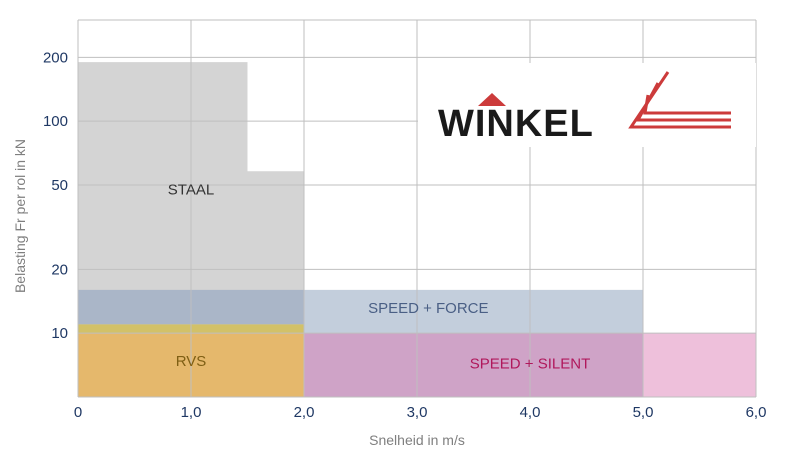 The image size is (800, 462). Describe the element at coordinates (55, 121) in the screenshot. I see `y-tick-label-3: 100` at that location.